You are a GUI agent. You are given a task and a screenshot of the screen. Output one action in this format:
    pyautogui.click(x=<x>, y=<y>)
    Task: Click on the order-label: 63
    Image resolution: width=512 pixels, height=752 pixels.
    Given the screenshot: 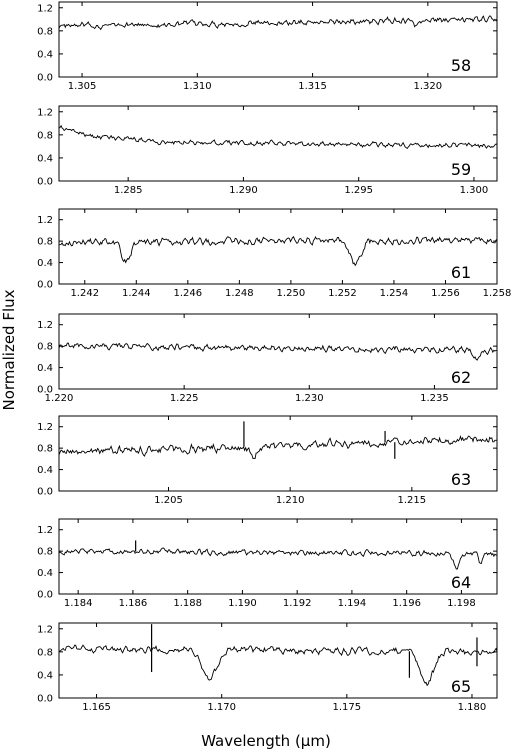 What is the action you would take?
    pyautogui.click(x=461, y=479)
    